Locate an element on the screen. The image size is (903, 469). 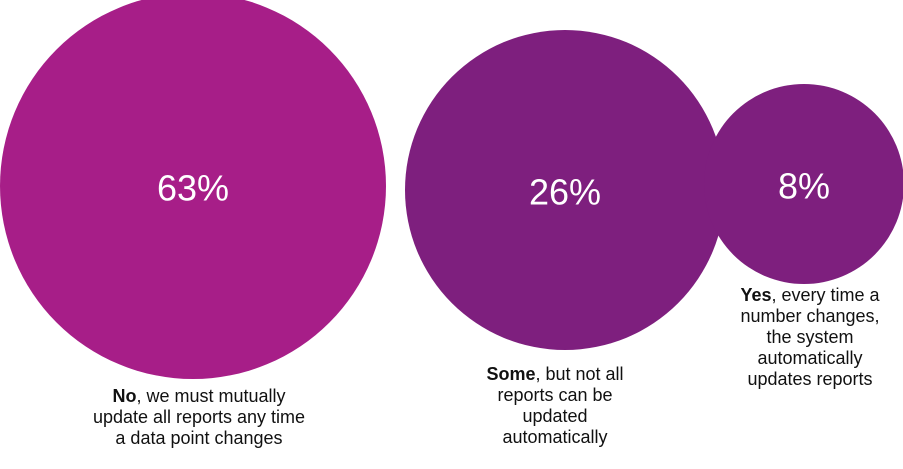
caption-yes-line-4: automatically is located at coordinates (810, 358).